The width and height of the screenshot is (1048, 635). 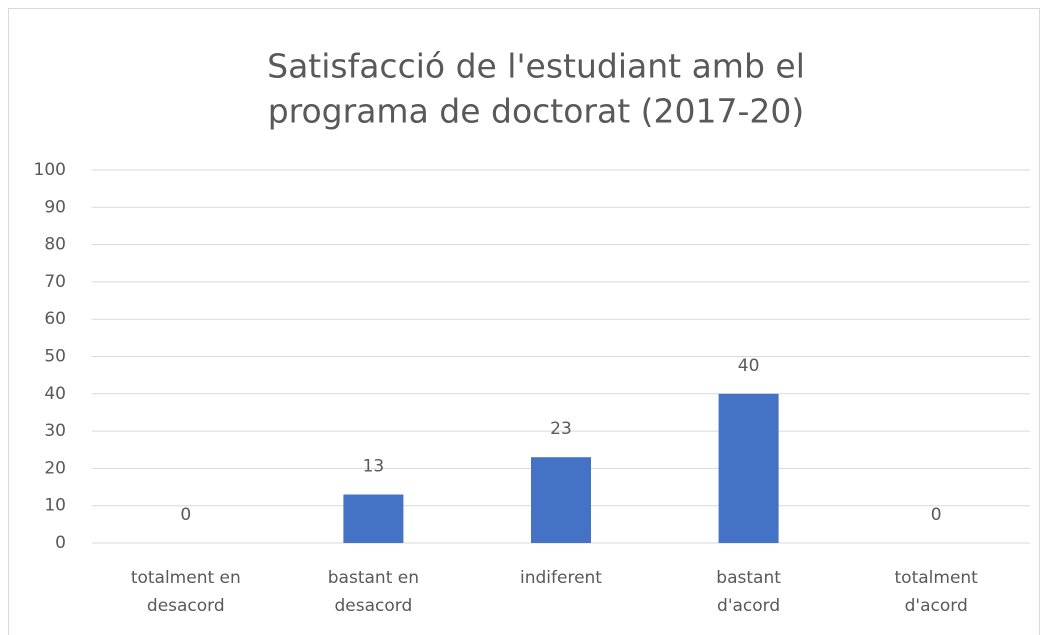 What do you see at coordinates (50, 170) in the screenshot?
I see `y-tick-label: 100` at bounding box center [50, 170].